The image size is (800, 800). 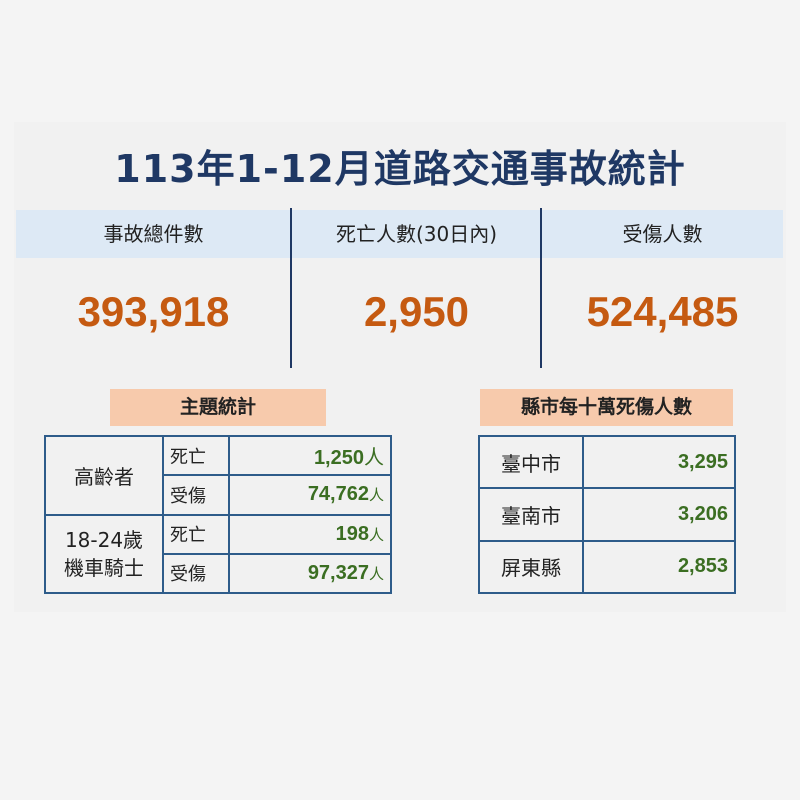 I want to click on row-value: 97,327人, so click(x=310, y=573).